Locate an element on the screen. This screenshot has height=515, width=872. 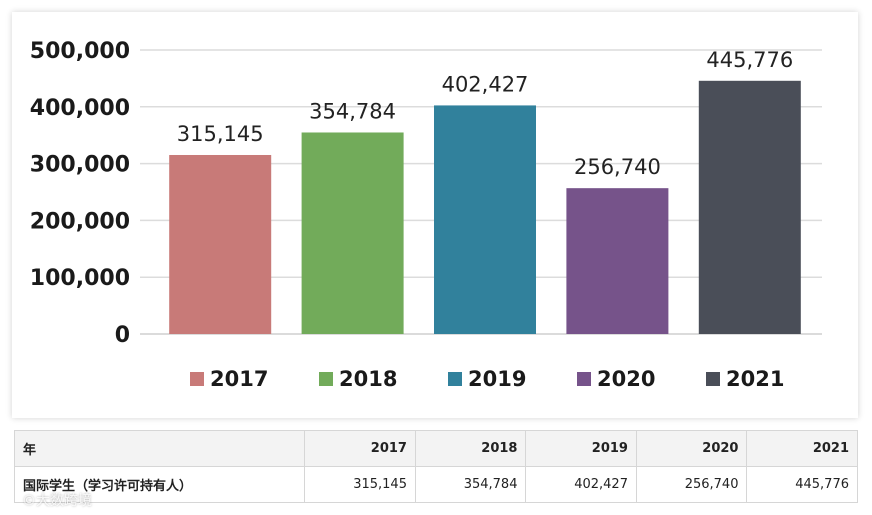
y-tick-label: 200,000 is located at coordinates (80, 221).